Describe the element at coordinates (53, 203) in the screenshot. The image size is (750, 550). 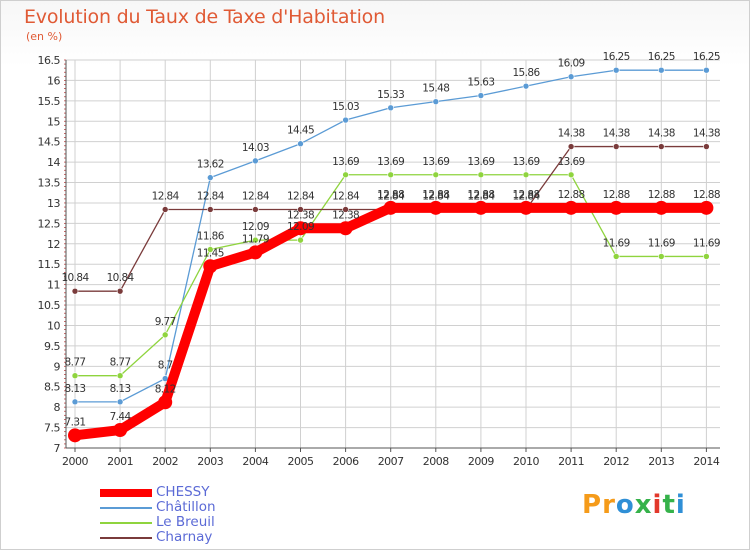
I see `y-tick-label: 13` at that location.